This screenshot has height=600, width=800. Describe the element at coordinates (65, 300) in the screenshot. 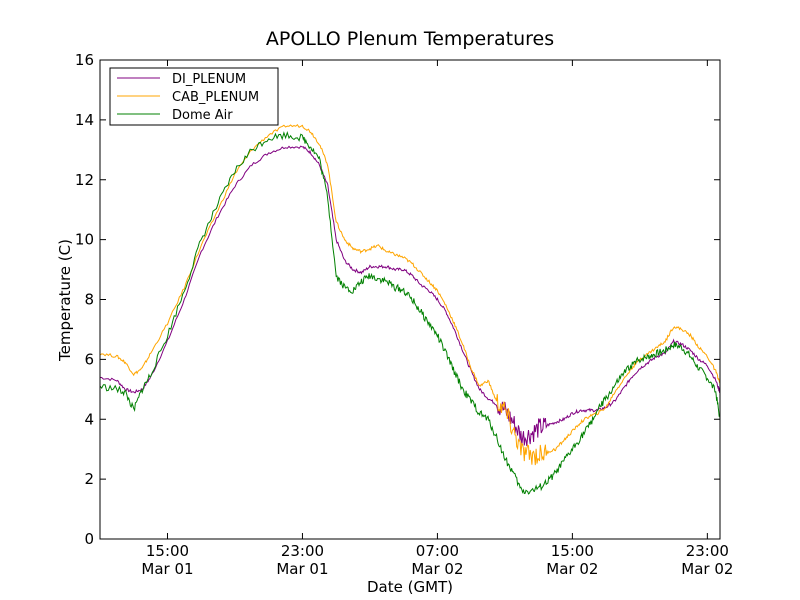

I see `y-axis-label: Temperature (C)` at that location.